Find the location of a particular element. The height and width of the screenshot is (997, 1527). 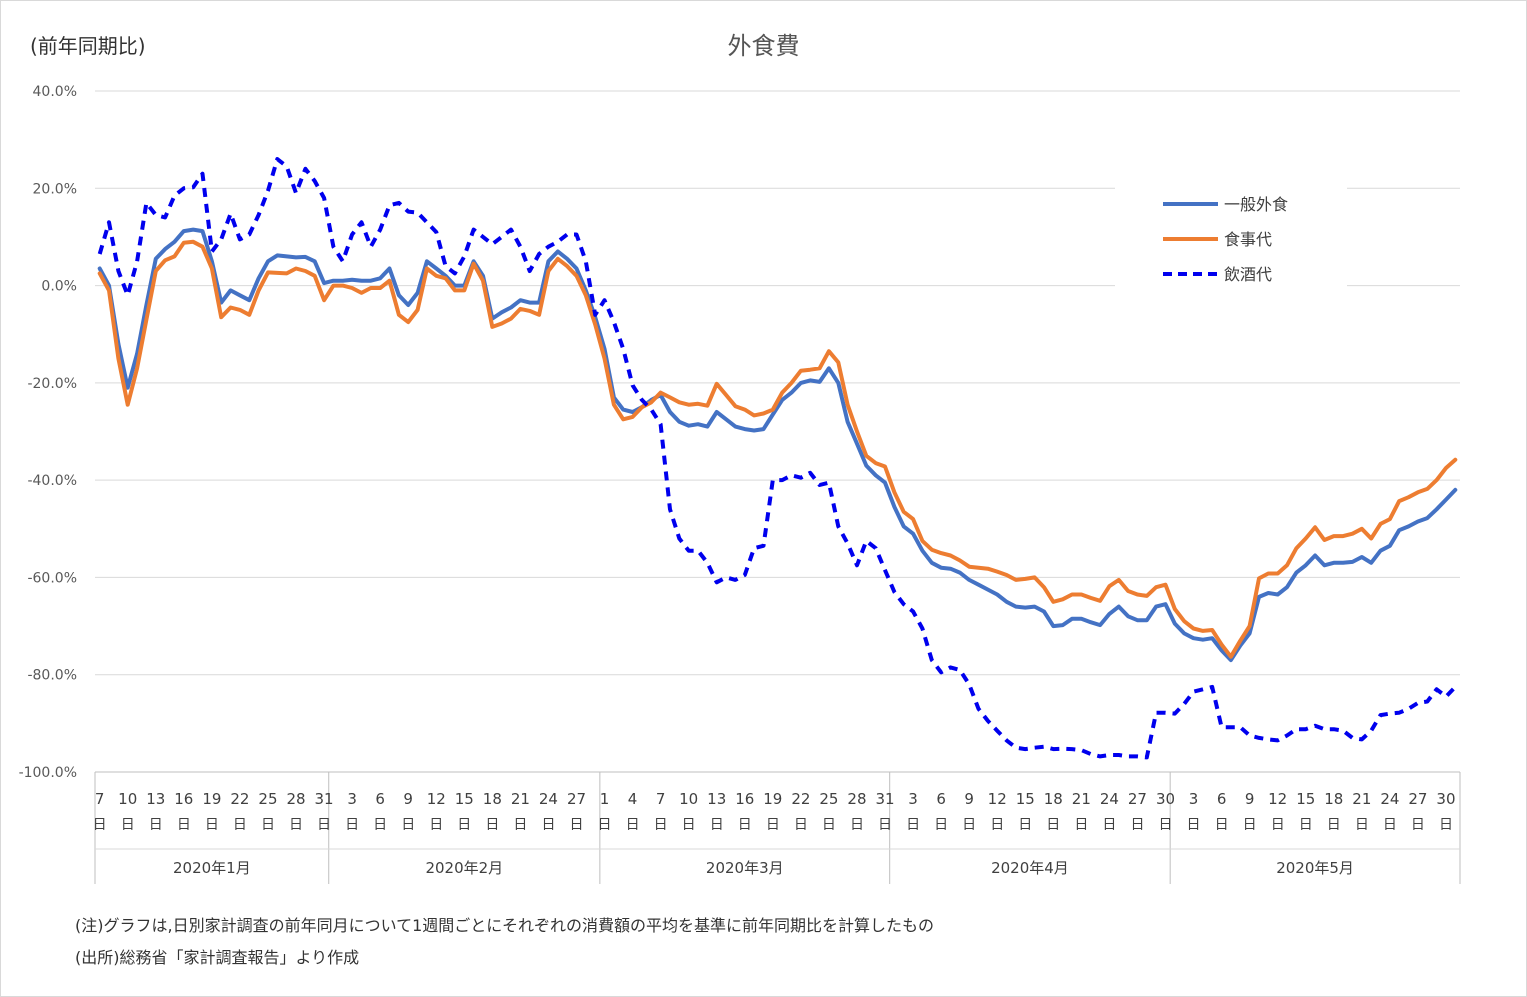

y-tick-label: -100.0% is located at coordinates (48, 773).